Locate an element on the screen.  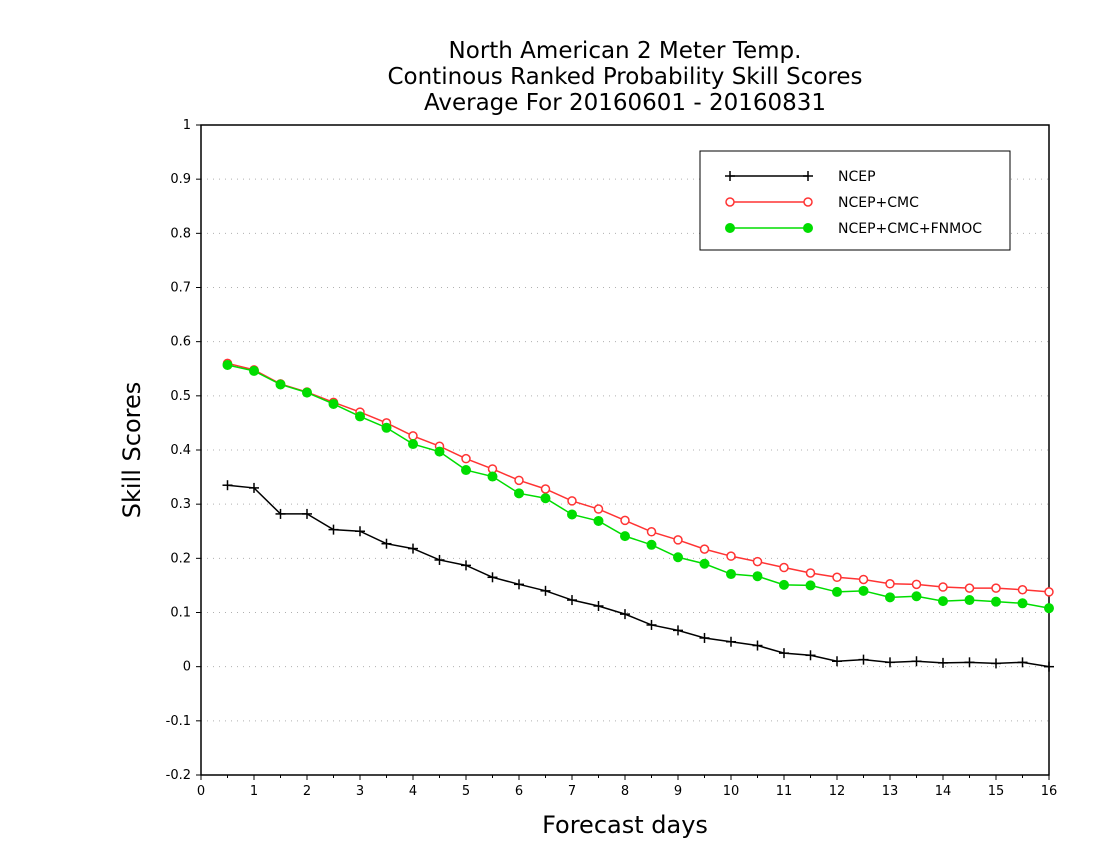
chart-title-line-1: North American 2 Meter Temp. is located at coordinates (625, 51).